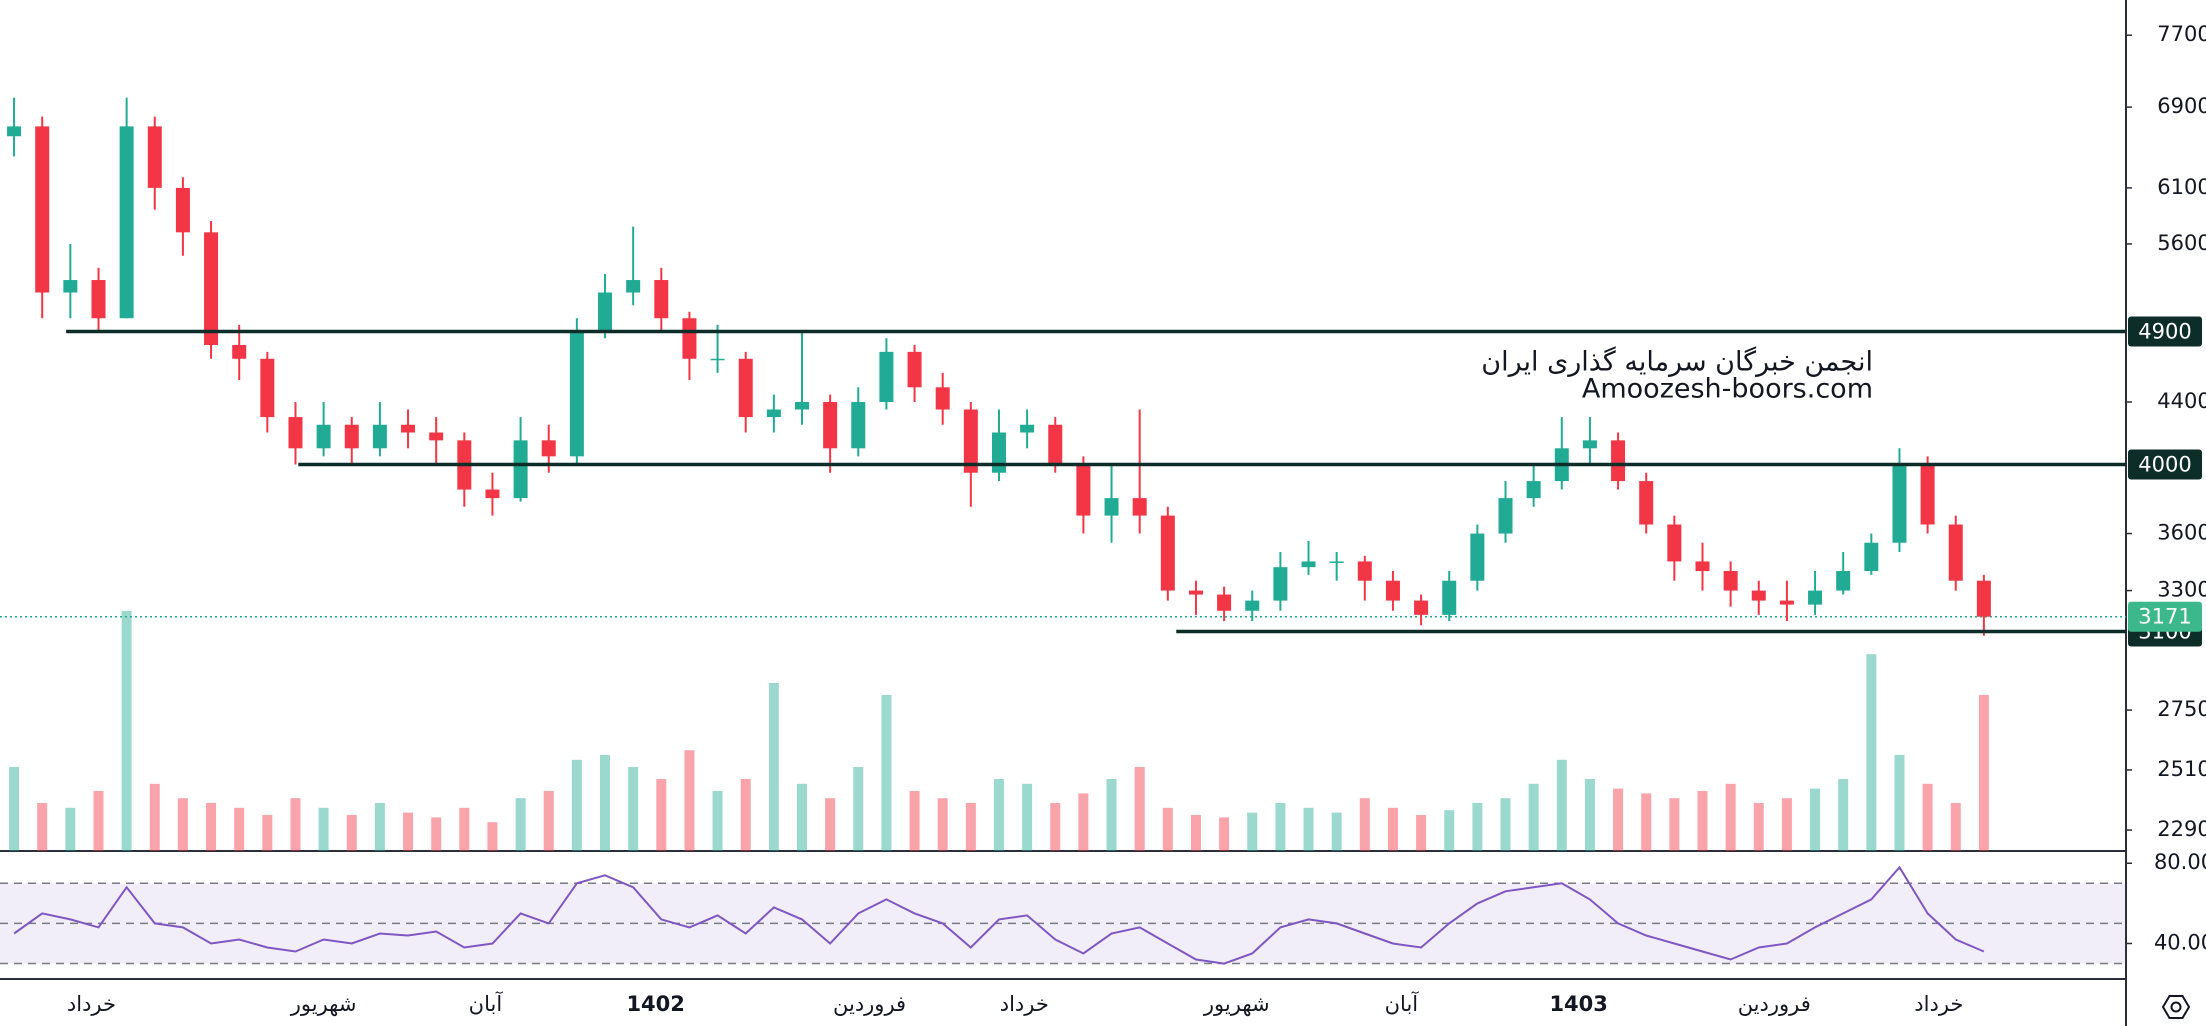  I want to click on y-tick-label: 4400, so click(2181, 401).